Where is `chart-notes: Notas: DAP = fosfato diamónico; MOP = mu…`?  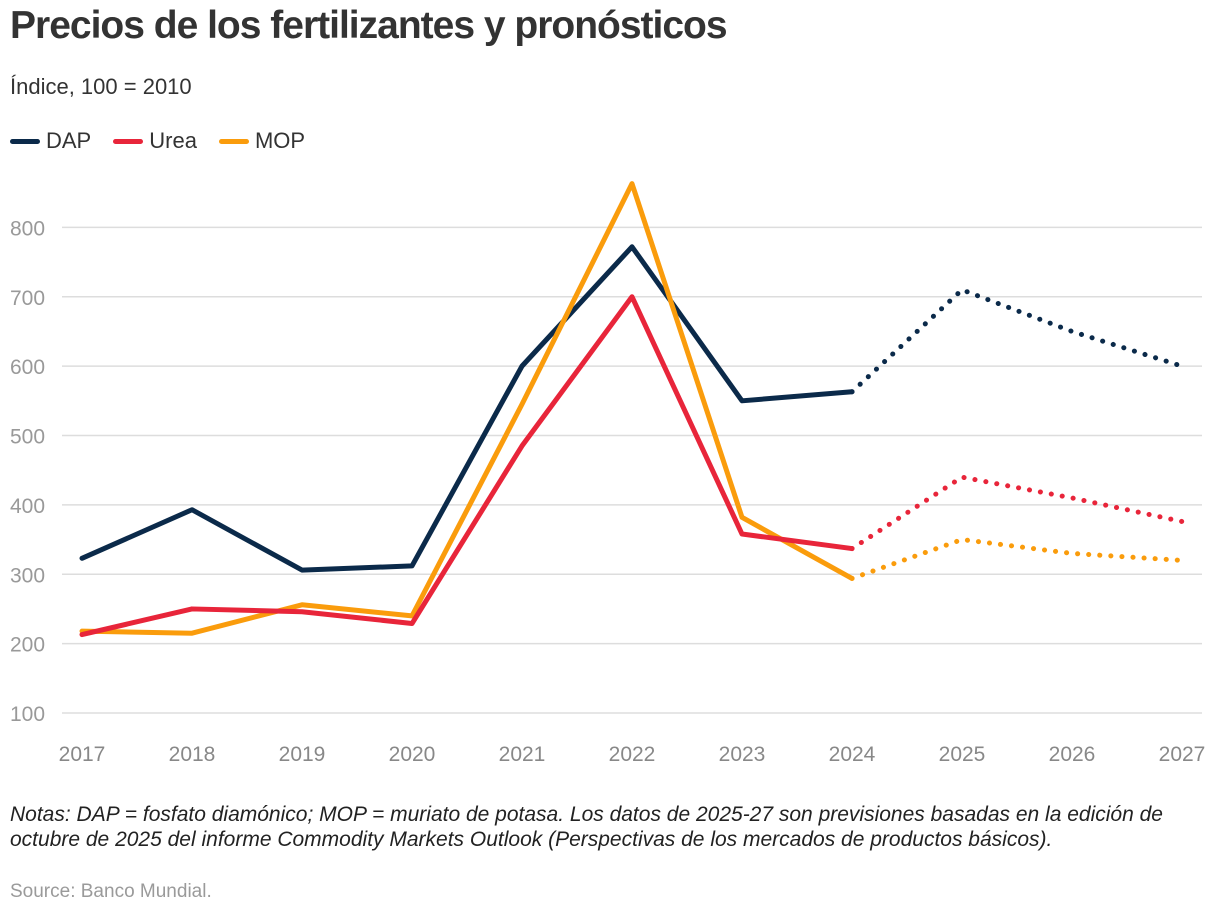
chart-notes: Notas: DAP = fosfato diamónico; MOP = mu… is located at coordinates (586, 827).